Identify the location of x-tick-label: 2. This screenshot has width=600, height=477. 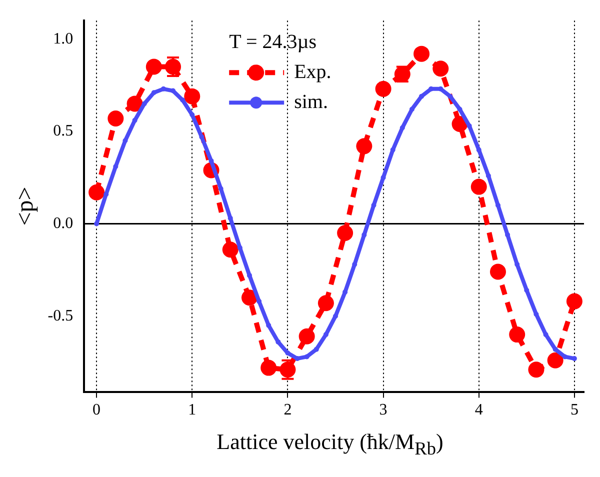
(288, 410).